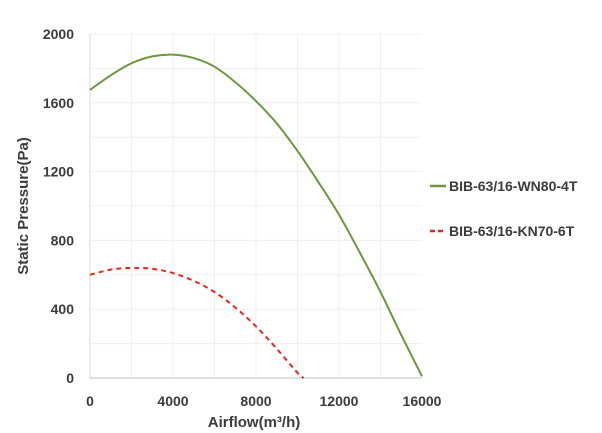 Image resolution: width=602 pixels, height=433 pixels. What do you see at coordinates (70, 378) in the screenshot?
I see `y-tick-label: 0` at bounding box center [70, 378].